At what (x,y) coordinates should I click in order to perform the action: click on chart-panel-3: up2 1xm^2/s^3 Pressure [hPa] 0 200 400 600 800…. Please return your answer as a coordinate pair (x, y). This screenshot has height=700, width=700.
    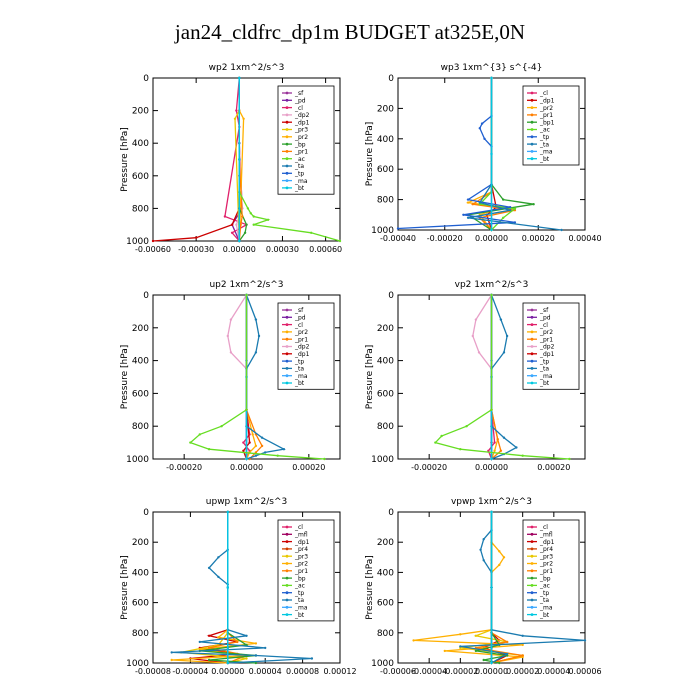
    Looking at the image, I should click on (230, 376).